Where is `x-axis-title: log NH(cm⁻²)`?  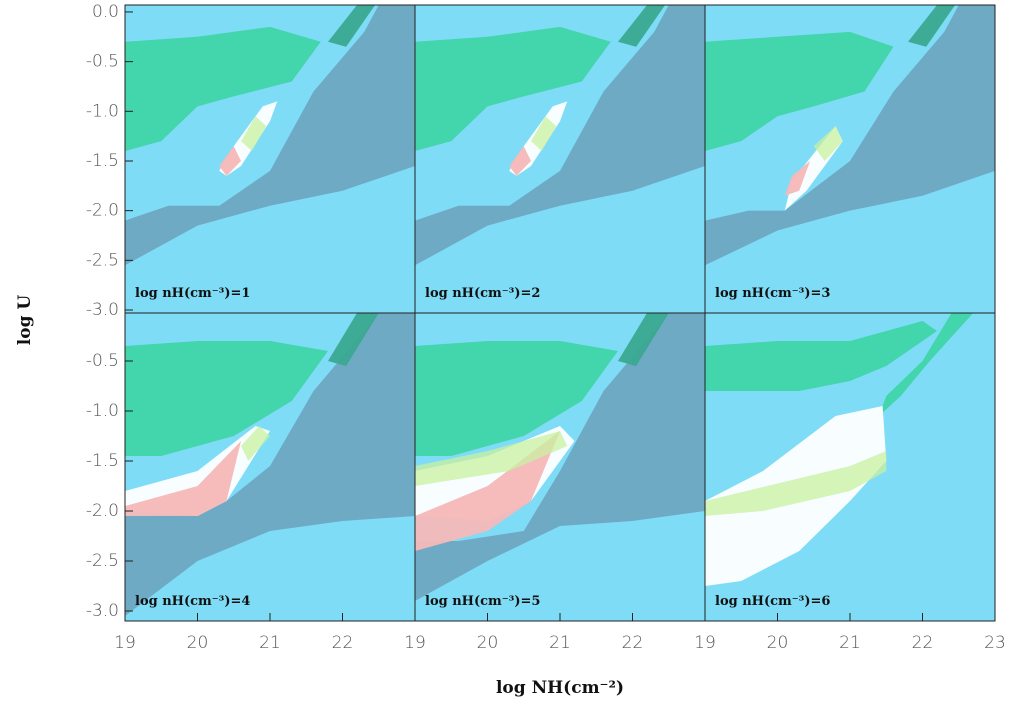 x-axis-title: log NH(cm⁻²) is located at coordinates (560, 688).